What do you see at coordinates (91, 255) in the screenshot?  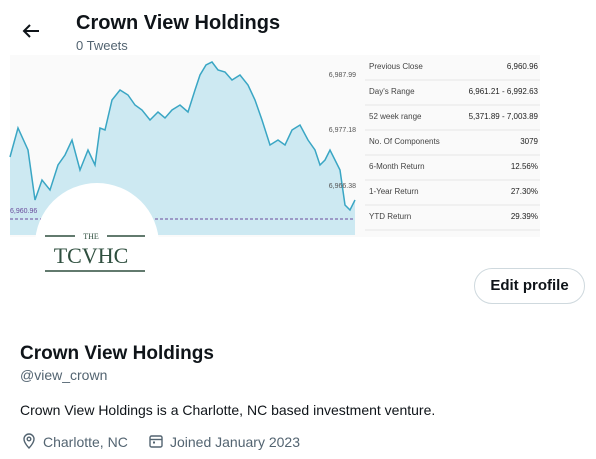 I see `avatar-large: TCVHC` at bounding box center [91, 255].